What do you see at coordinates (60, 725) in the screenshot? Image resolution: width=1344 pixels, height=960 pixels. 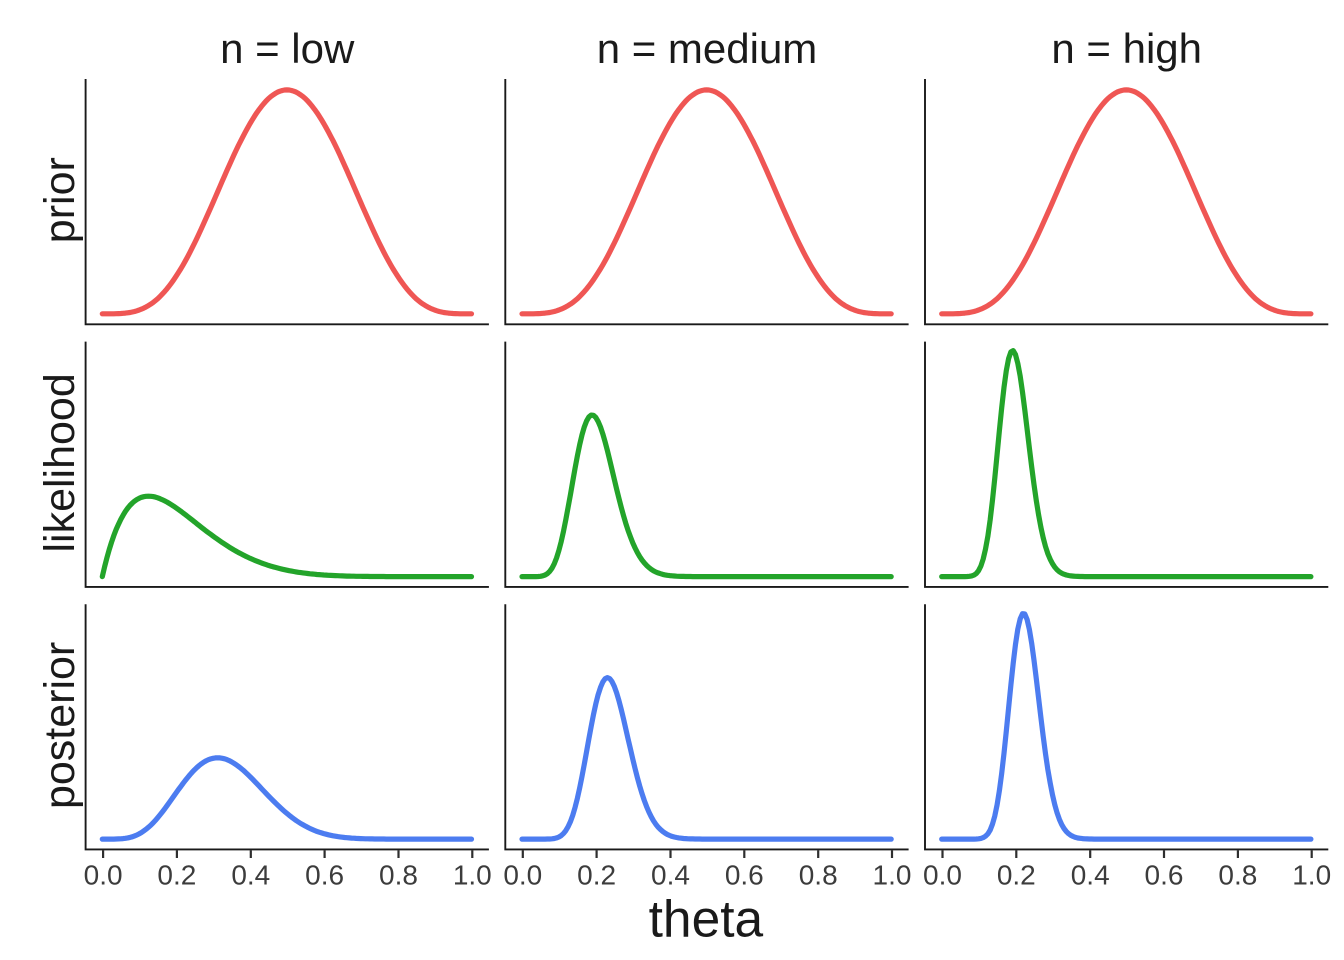 I see `svg-text: posterior` at bounding box center [60, 725].